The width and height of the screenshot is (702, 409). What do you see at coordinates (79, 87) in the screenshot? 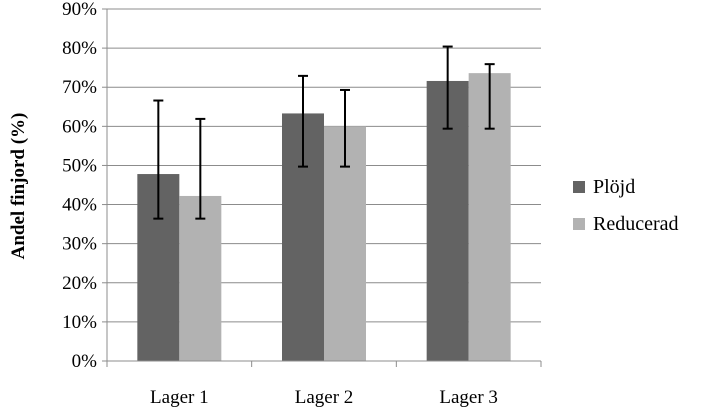
I see `y-tick-label: 70%` at bounding box center [79, 87].